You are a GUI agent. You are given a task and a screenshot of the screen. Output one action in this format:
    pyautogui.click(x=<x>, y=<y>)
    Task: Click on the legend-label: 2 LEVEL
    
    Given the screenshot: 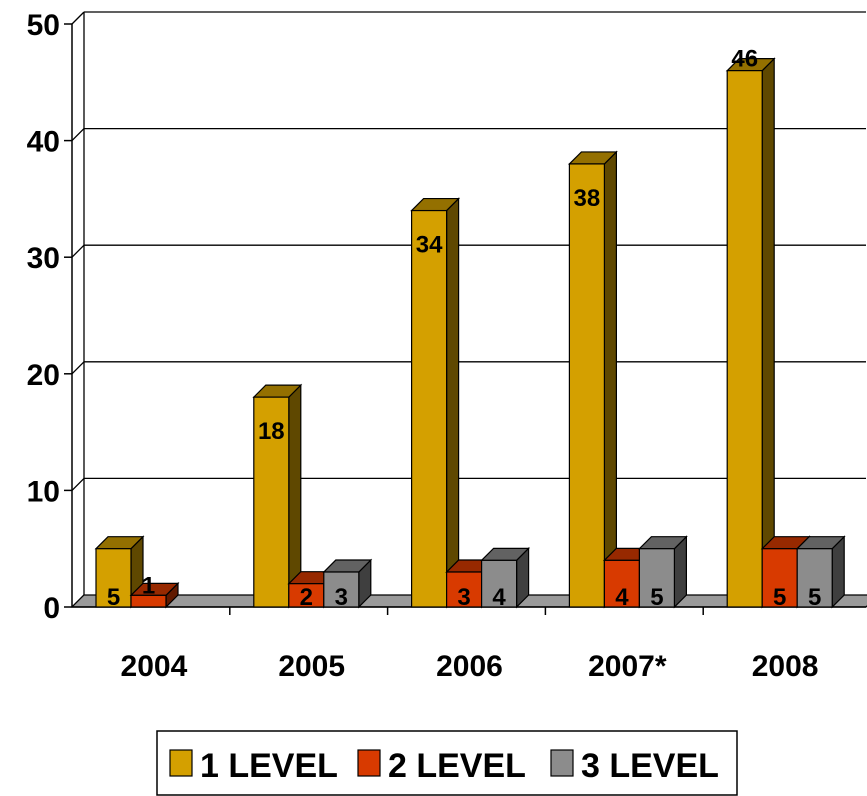 What is the action you would take?
    pyautogui.click(x=457, y=766)
    